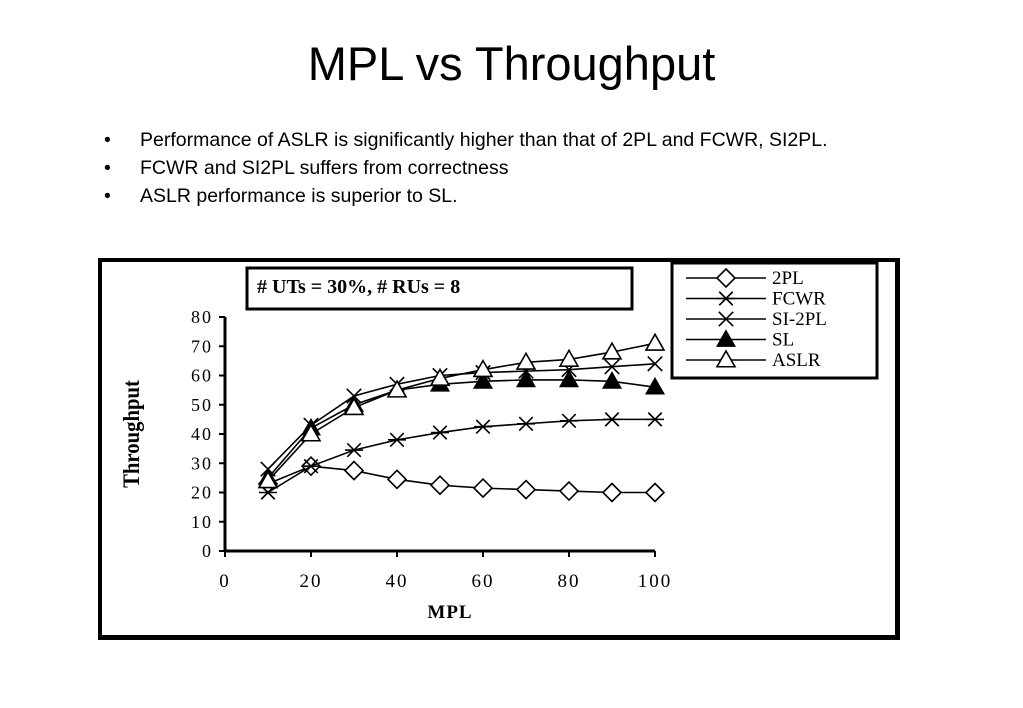 This screenshot has height=708, width=1023. What do you see at coordinates (569, 581) in the screenshot?
I see `x-tick-label: 80` at bounding box center [569, 581].